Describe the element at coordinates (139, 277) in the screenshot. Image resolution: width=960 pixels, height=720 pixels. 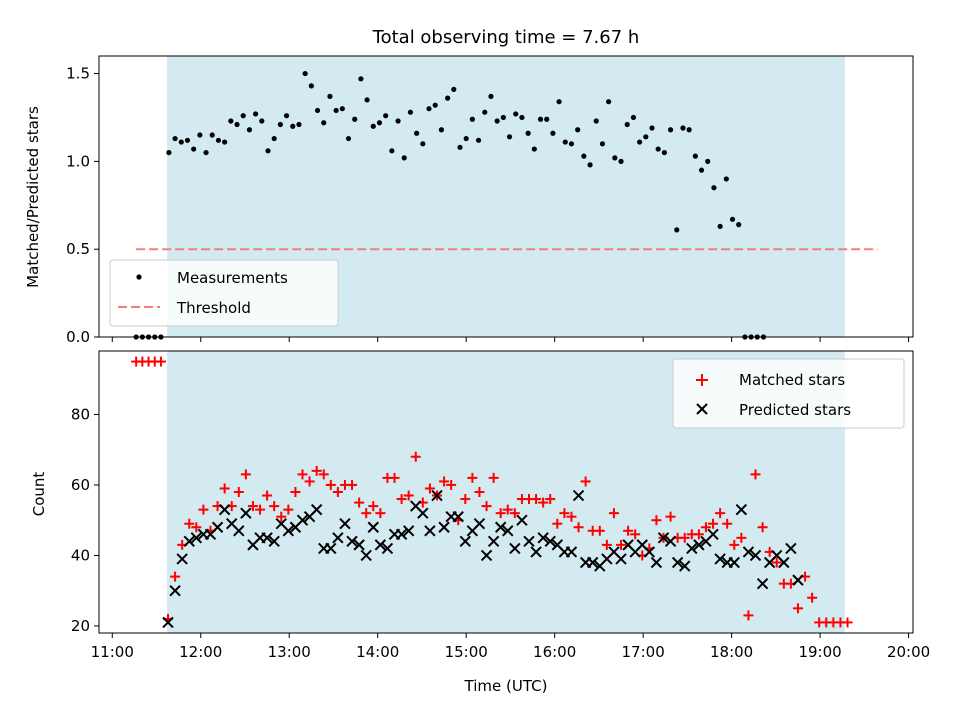
I see `measurements-legend-marker` at that location.